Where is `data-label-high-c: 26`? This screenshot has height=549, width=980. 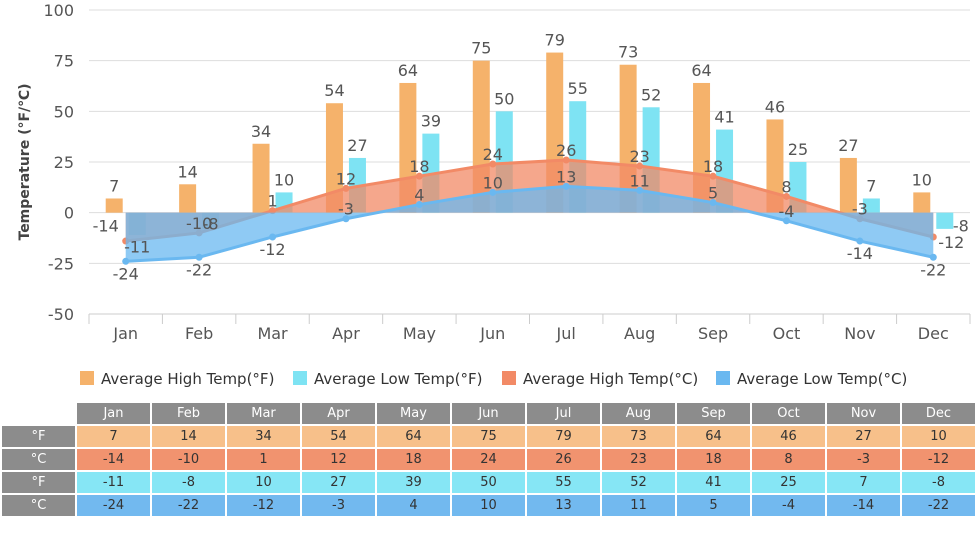 data-label-high-c: 26 is located at coordinates (566, 150).